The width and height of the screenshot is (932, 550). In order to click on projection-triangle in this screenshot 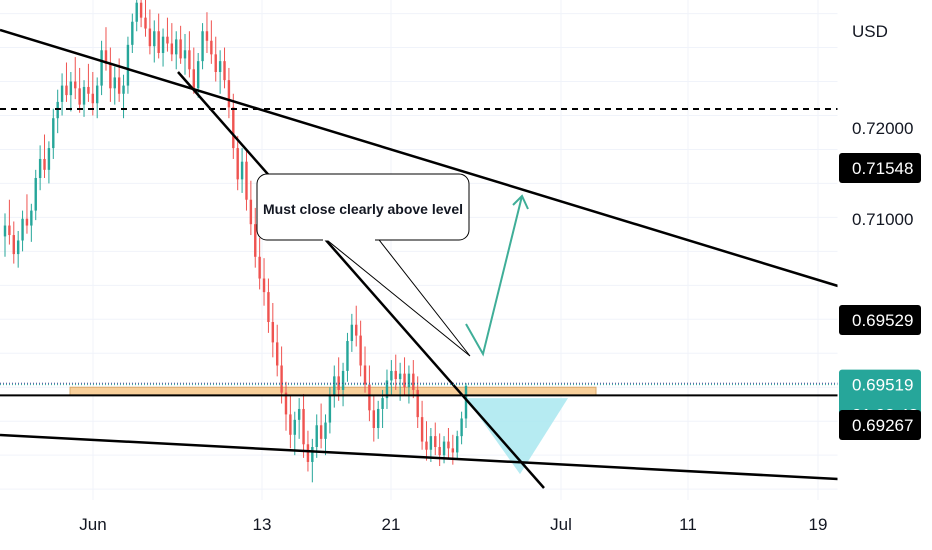, I will do `click(517, 436)`.